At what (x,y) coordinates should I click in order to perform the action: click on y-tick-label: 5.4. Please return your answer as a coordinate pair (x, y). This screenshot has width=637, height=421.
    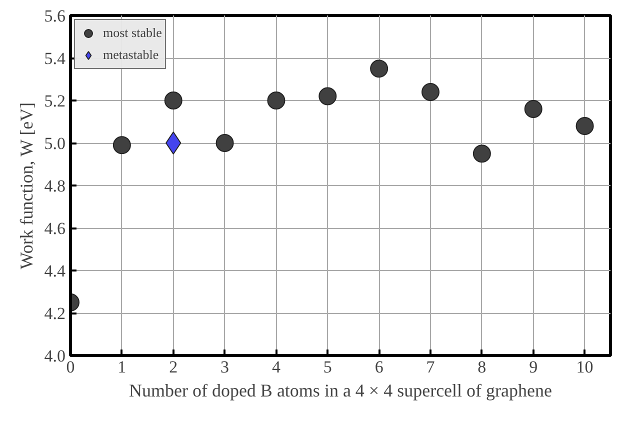
    Looking at the image, I should click on (55, 58).